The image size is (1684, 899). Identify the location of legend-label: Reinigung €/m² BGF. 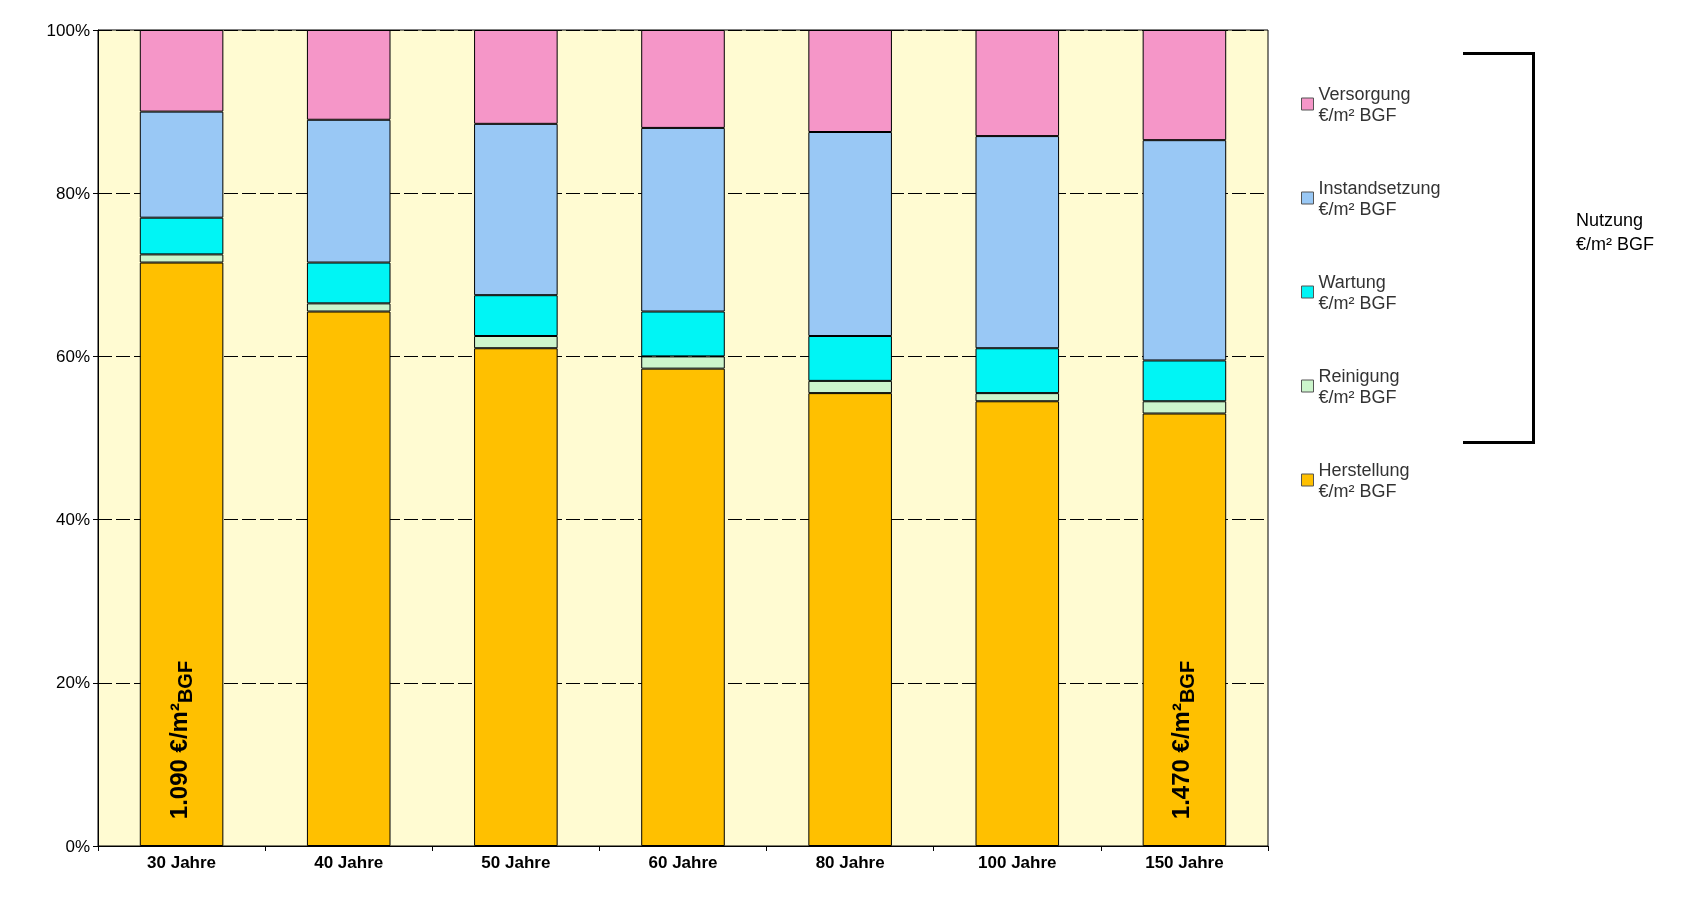
(1359, 386).